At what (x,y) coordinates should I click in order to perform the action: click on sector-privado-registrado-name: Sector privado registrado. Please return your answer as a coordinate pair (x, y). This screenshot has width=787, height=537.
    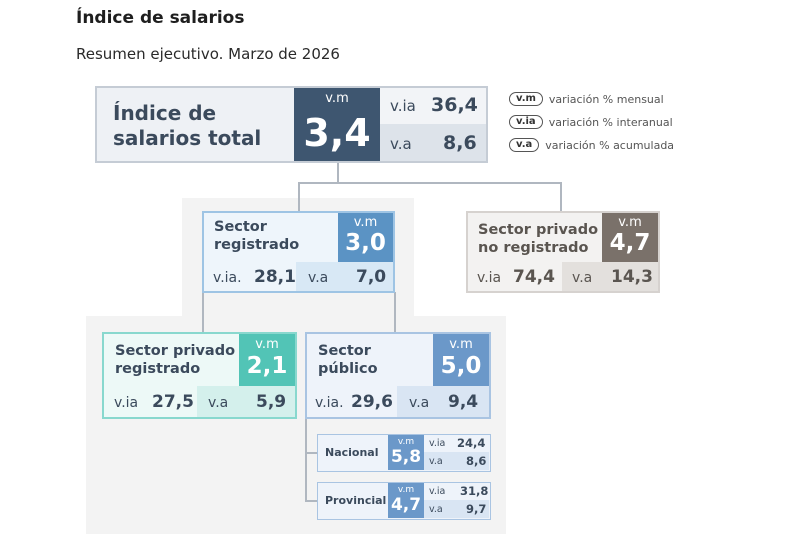
    Looking at the image, I should click on (175, 360).